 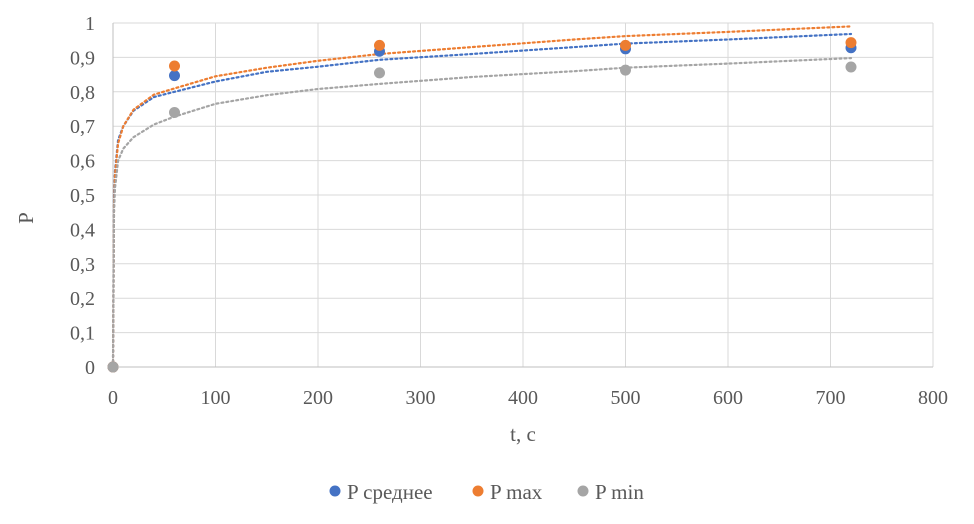 I want to click on y-tick-label: 0,3, so click(x=82, y=265).